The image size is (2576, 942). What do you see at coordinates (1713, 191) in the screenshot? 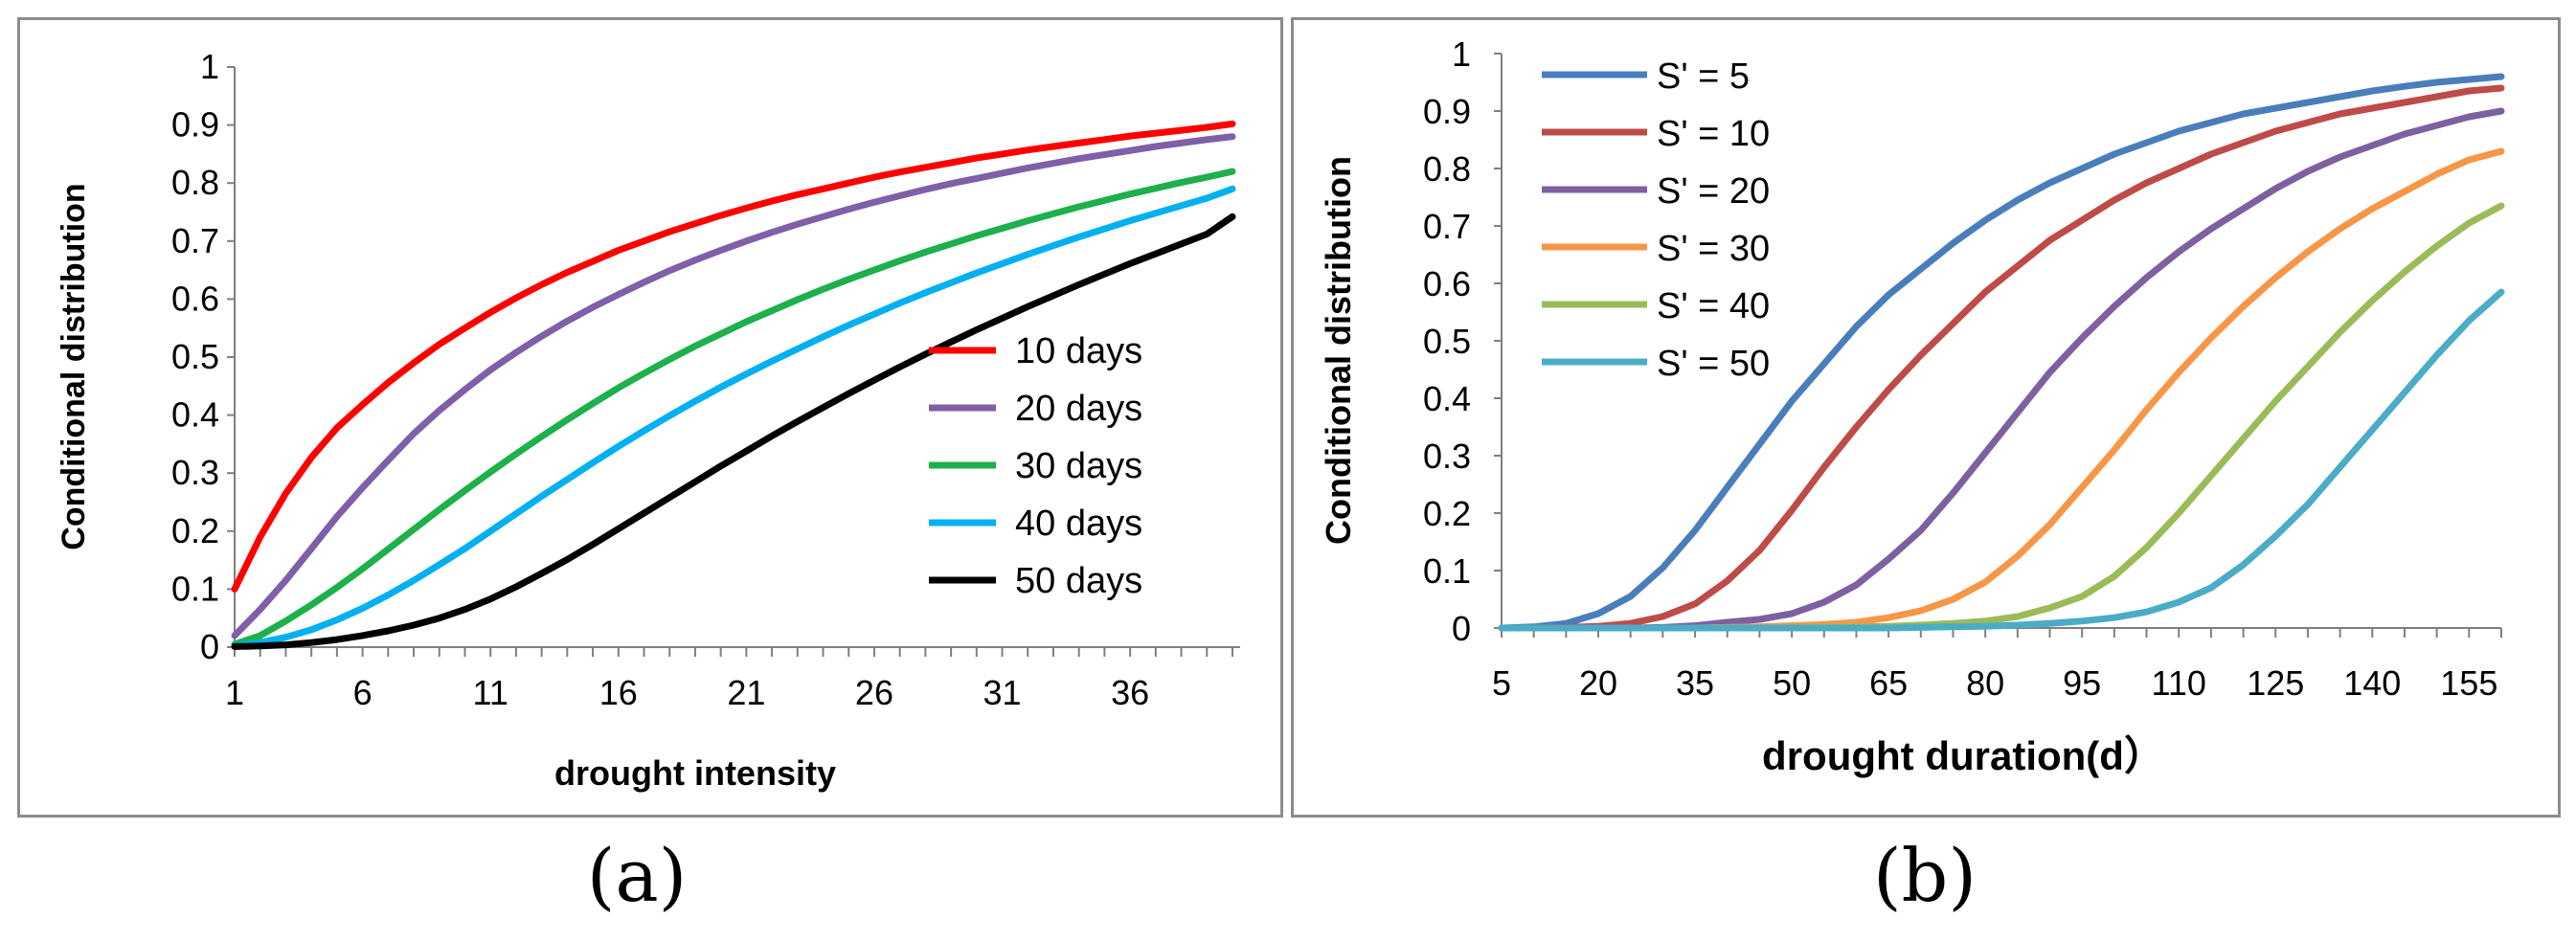
I see `legend-label-b-2: S' = 20` at bounding box center [1713, 191].